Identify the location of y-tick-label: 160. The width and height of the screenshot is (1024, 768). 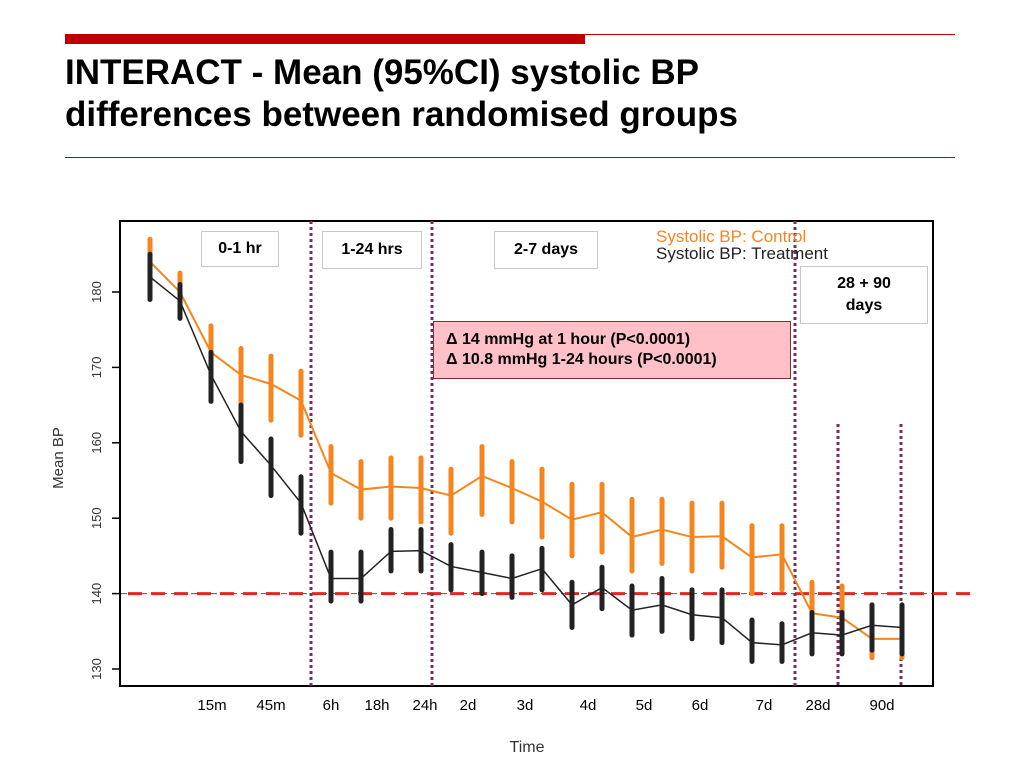
(96, 443).